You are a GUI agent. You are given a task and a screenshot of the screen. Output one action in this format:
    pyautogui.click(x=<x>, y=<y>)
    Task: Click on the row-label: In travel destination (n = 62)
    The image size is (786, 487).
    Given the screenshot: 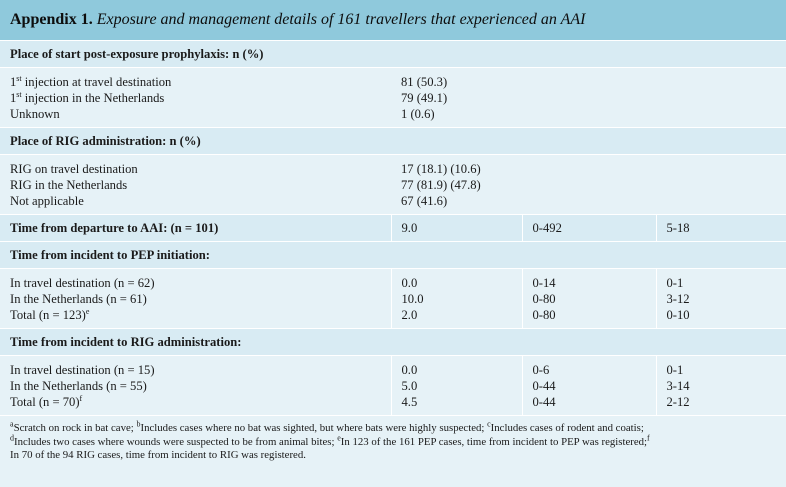 What is the action you would take?
    pyautogui.click(x=82, y=283)
    